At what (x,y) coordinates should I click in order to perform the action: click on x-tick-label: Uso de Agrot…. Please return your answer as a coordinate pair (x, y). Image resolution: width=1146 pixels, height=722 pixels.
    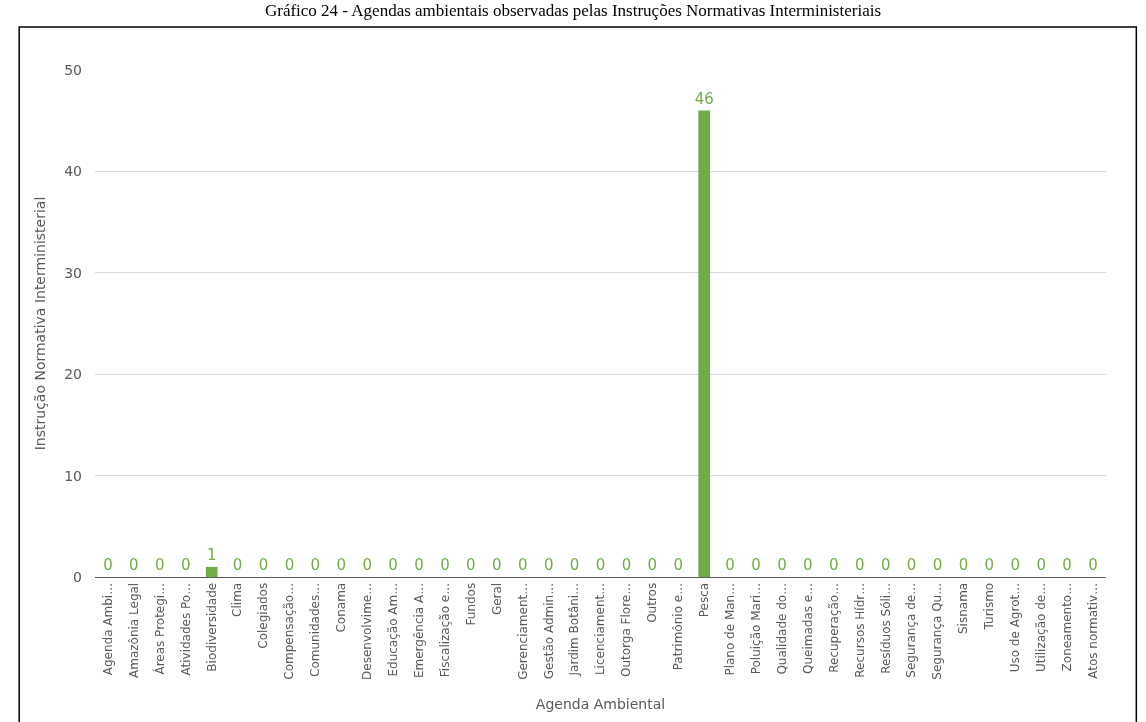
    Looking at the image, I should click on (1015, 627).